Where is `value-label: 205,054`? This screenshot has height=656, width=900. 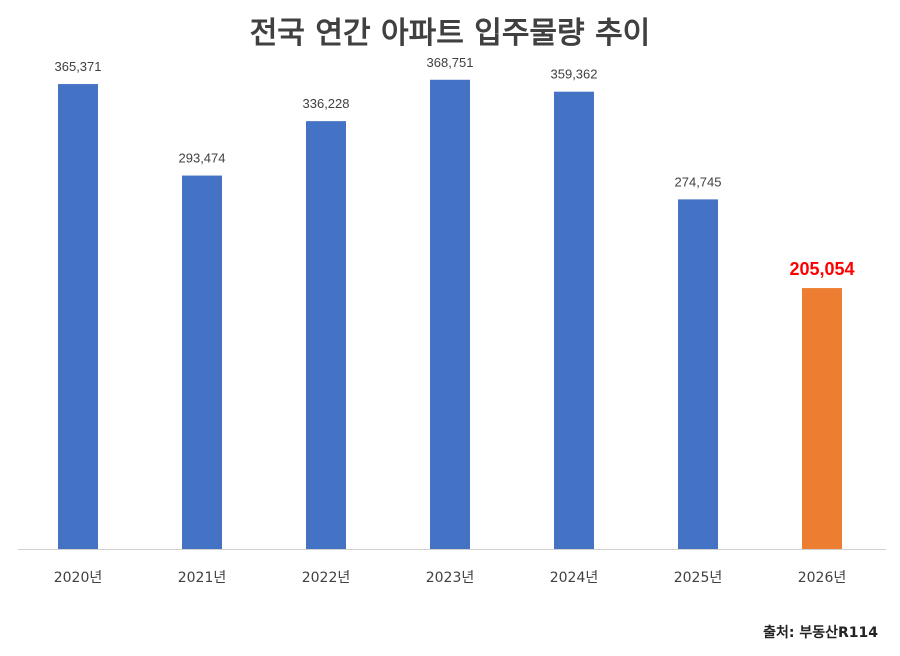 value-label: 205,054 is located at coordinates (821, 269).